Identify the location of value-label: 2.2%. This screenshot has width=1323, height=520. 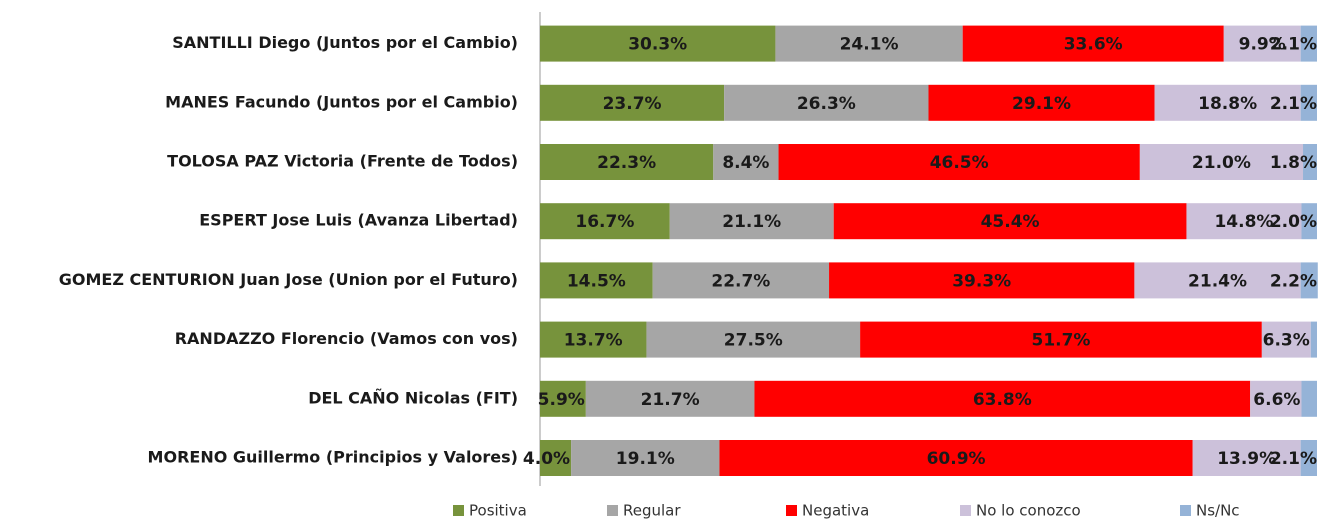
(1293, 281).